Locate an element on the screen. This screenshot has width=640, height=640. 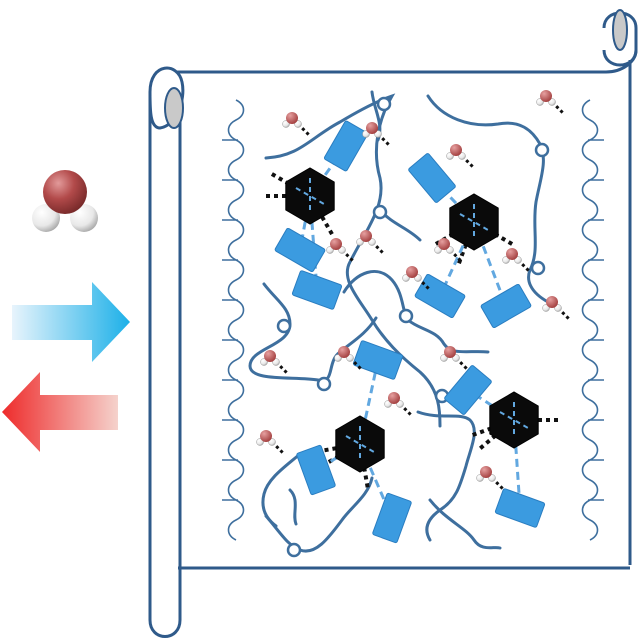
side-bracket-left is located at coordinates (233, 320).